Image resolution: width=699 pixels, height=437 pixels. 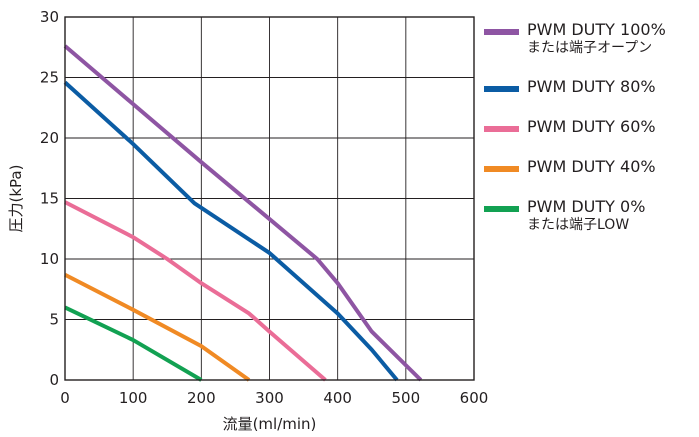 What do you see at coordinates (133, 398) in the screenshot?
I see `x-tick-label: 100` at bounding box center [133, 398].